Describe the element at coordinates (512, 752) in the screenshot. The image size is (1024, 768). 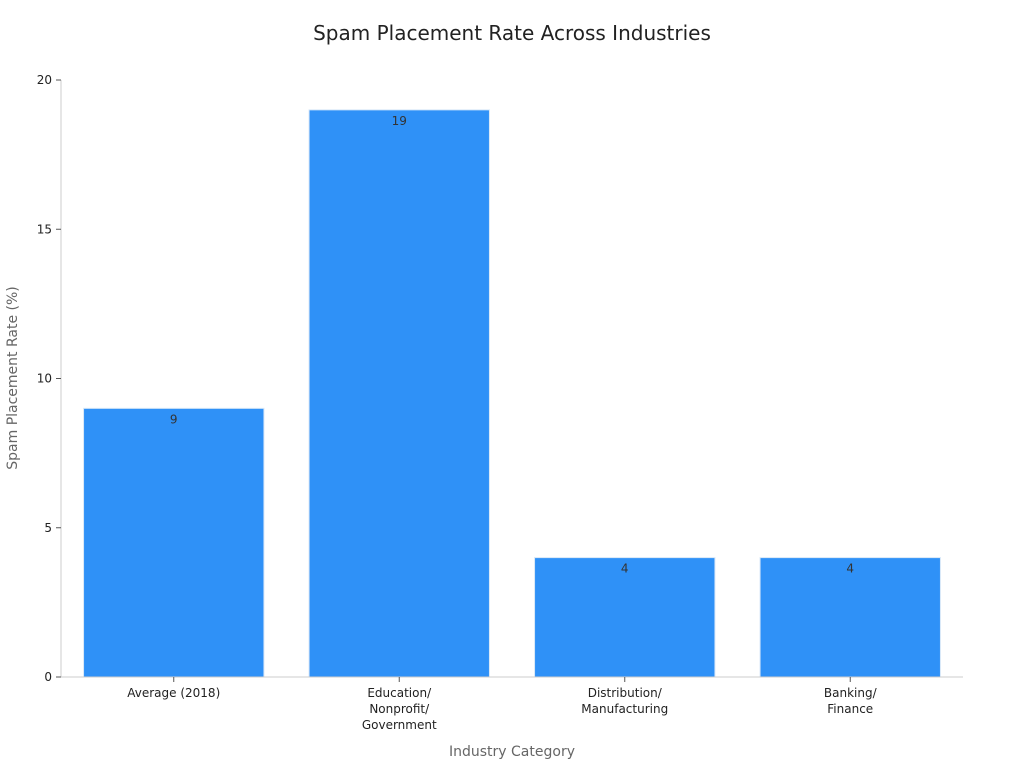
I see `x-axis-title: Industry Category` at that location.